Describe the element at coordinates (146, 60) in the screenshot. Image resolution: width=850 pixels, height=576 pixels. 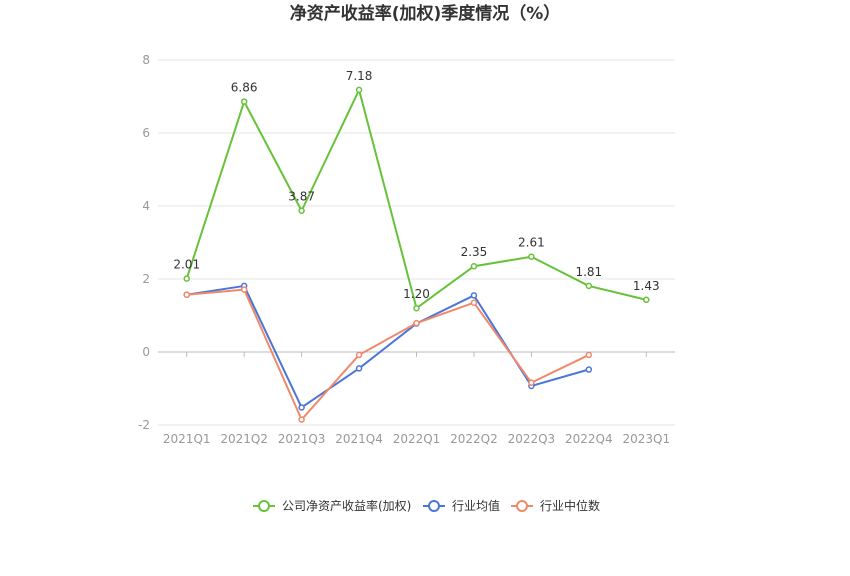
I see `y-tick-label: 8` at that location.